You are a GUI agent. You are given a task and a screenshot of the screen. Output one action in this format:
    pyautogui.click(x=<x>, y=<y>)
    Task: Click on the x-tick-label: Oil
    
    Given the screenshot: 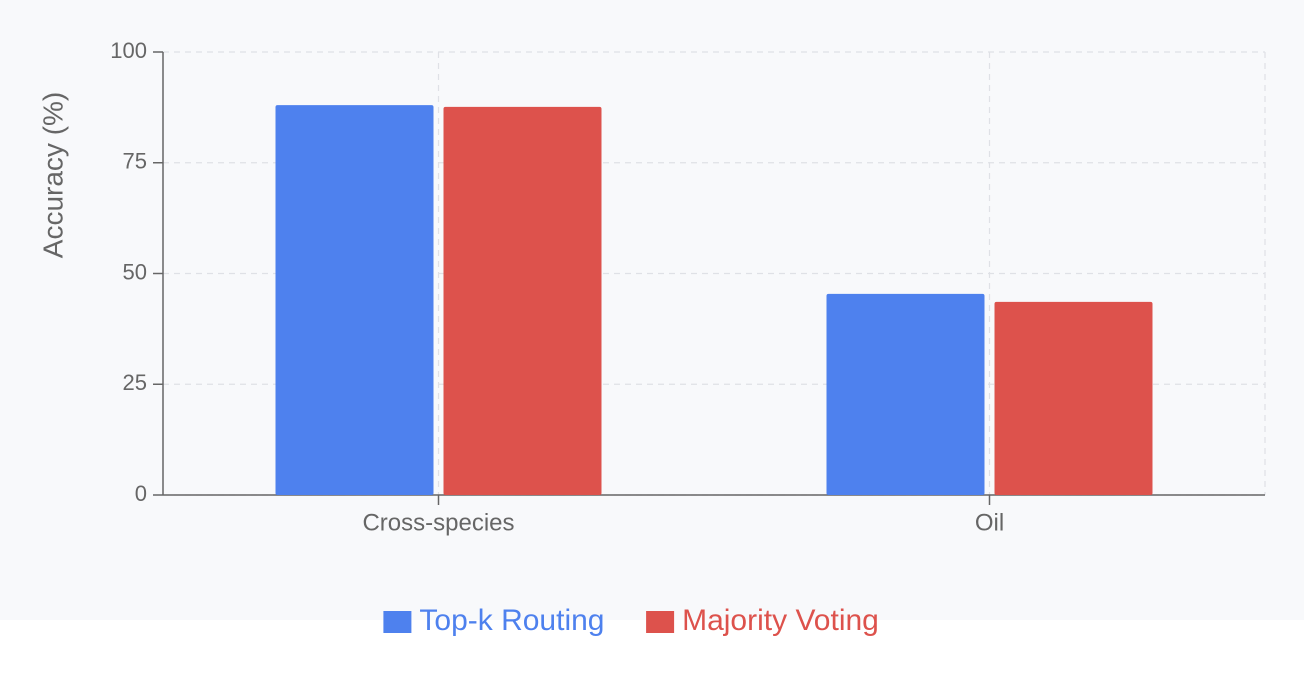 What is the action you would take?
    pyautogui.click(x=989, y=522)
    